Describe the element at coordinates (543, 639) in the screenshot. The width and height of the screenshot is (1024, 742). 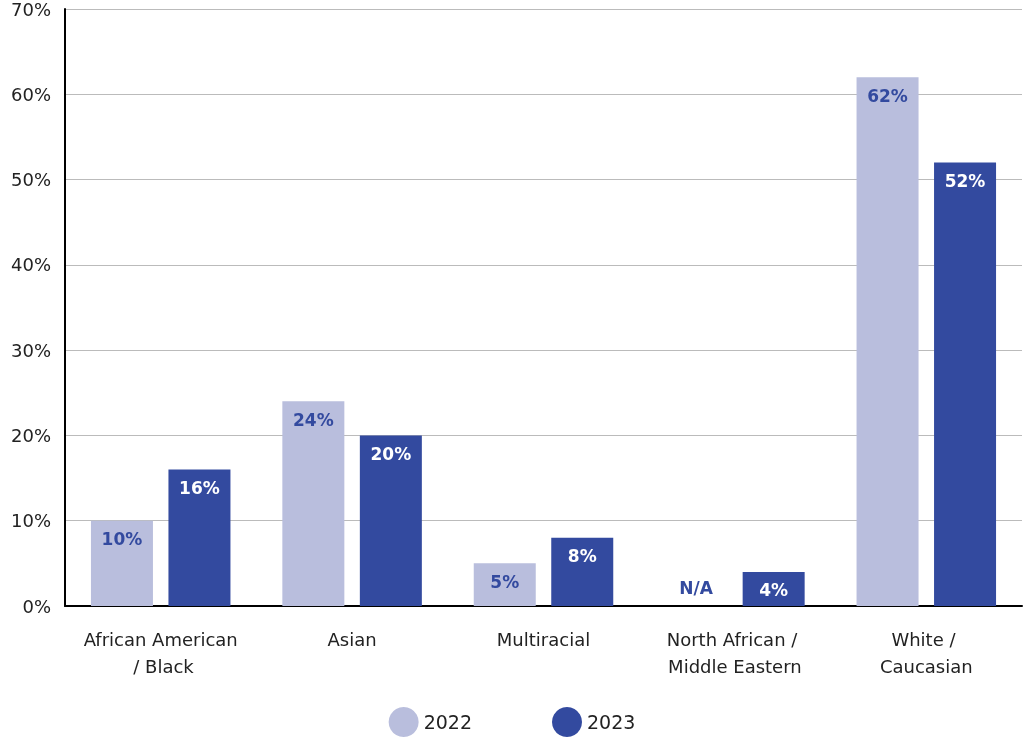
I see `x-tick-label: Multiracial` at that location.